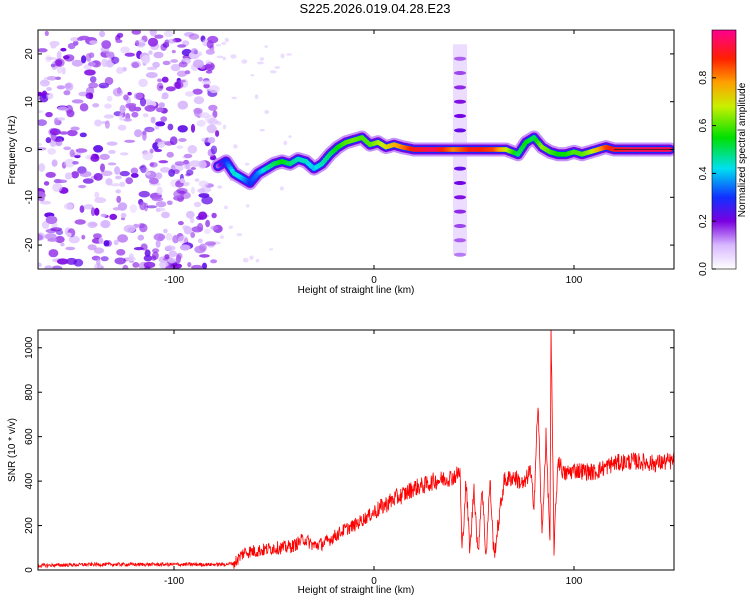  Describe the element at coordinates (374, 280) in the screenshot. I see `x-tick-label: 0` at that location.